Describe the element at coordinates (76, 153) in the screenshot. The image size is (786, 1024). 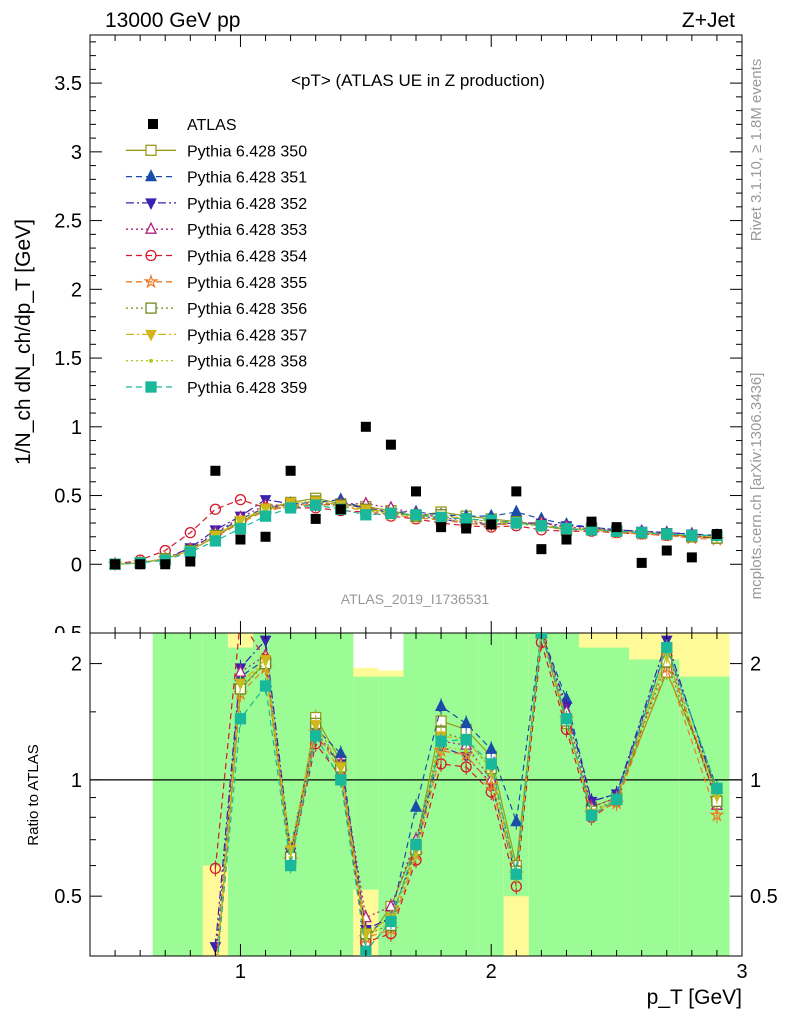
I see `y-tick-label: 3` at that location.